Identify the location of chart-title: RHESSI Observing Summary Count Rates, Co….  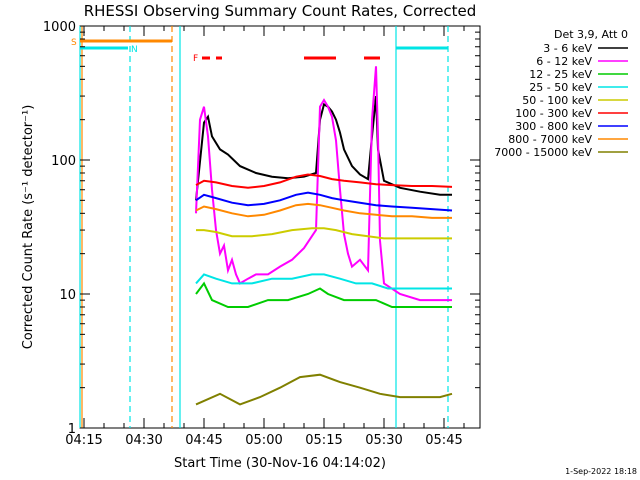
(280, 11).